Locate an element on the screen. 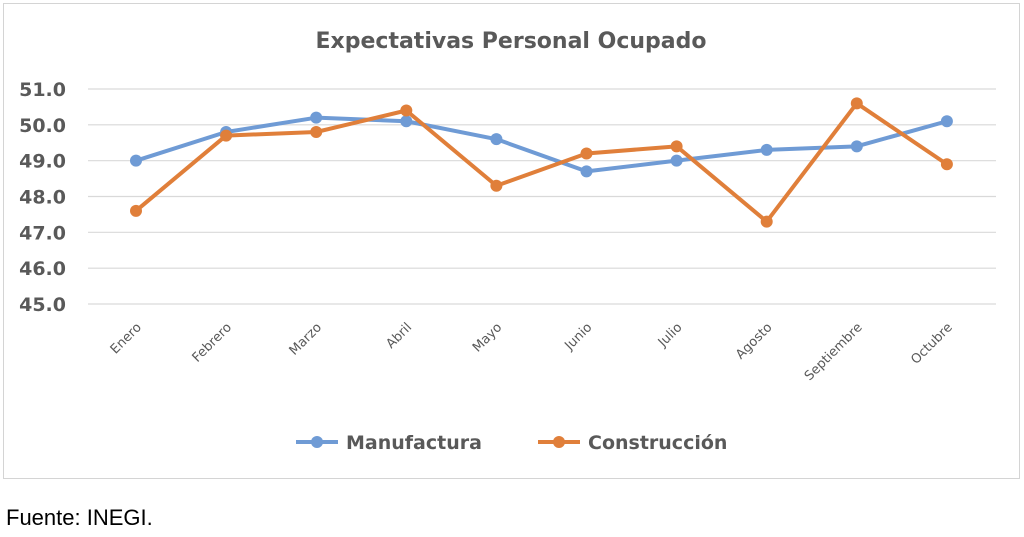  y-tick-label: 46.0 is located at coordinates (42, 269).